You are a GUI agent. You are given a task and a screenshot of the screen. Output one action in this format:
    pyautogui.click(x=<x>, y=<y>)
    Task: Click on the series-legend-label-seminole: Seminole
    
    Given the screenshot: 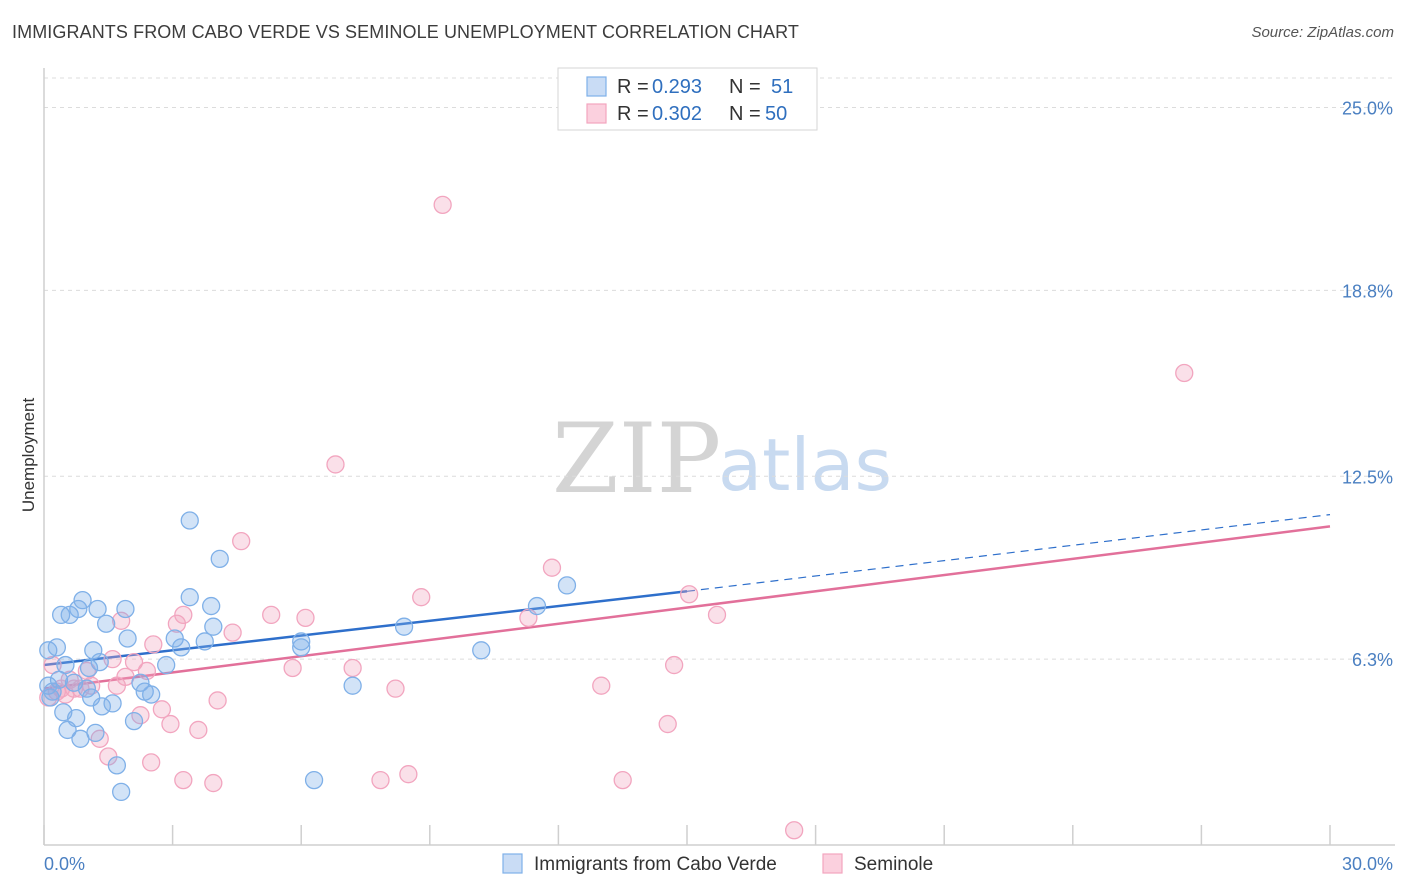 What is the action you would take?
    pyautogui.click(x=893, y=864)
    